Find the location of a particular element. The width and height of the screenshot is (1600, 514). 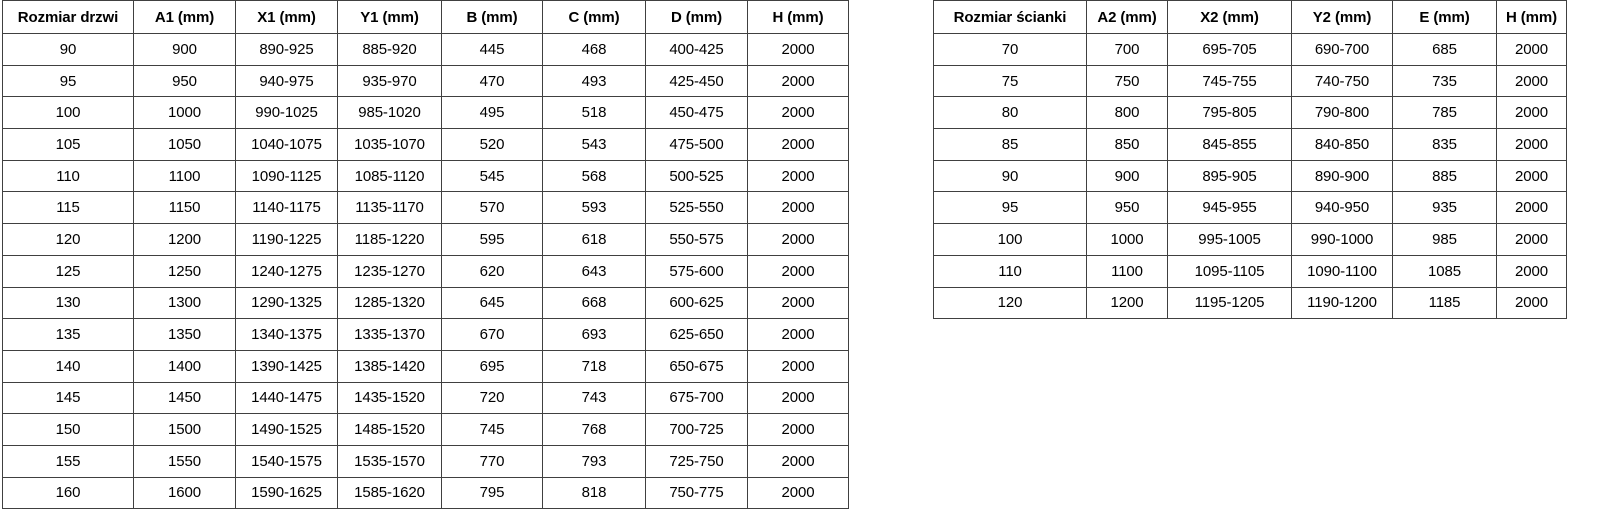

cell-c: 493 is located at coordinates (594, 81).